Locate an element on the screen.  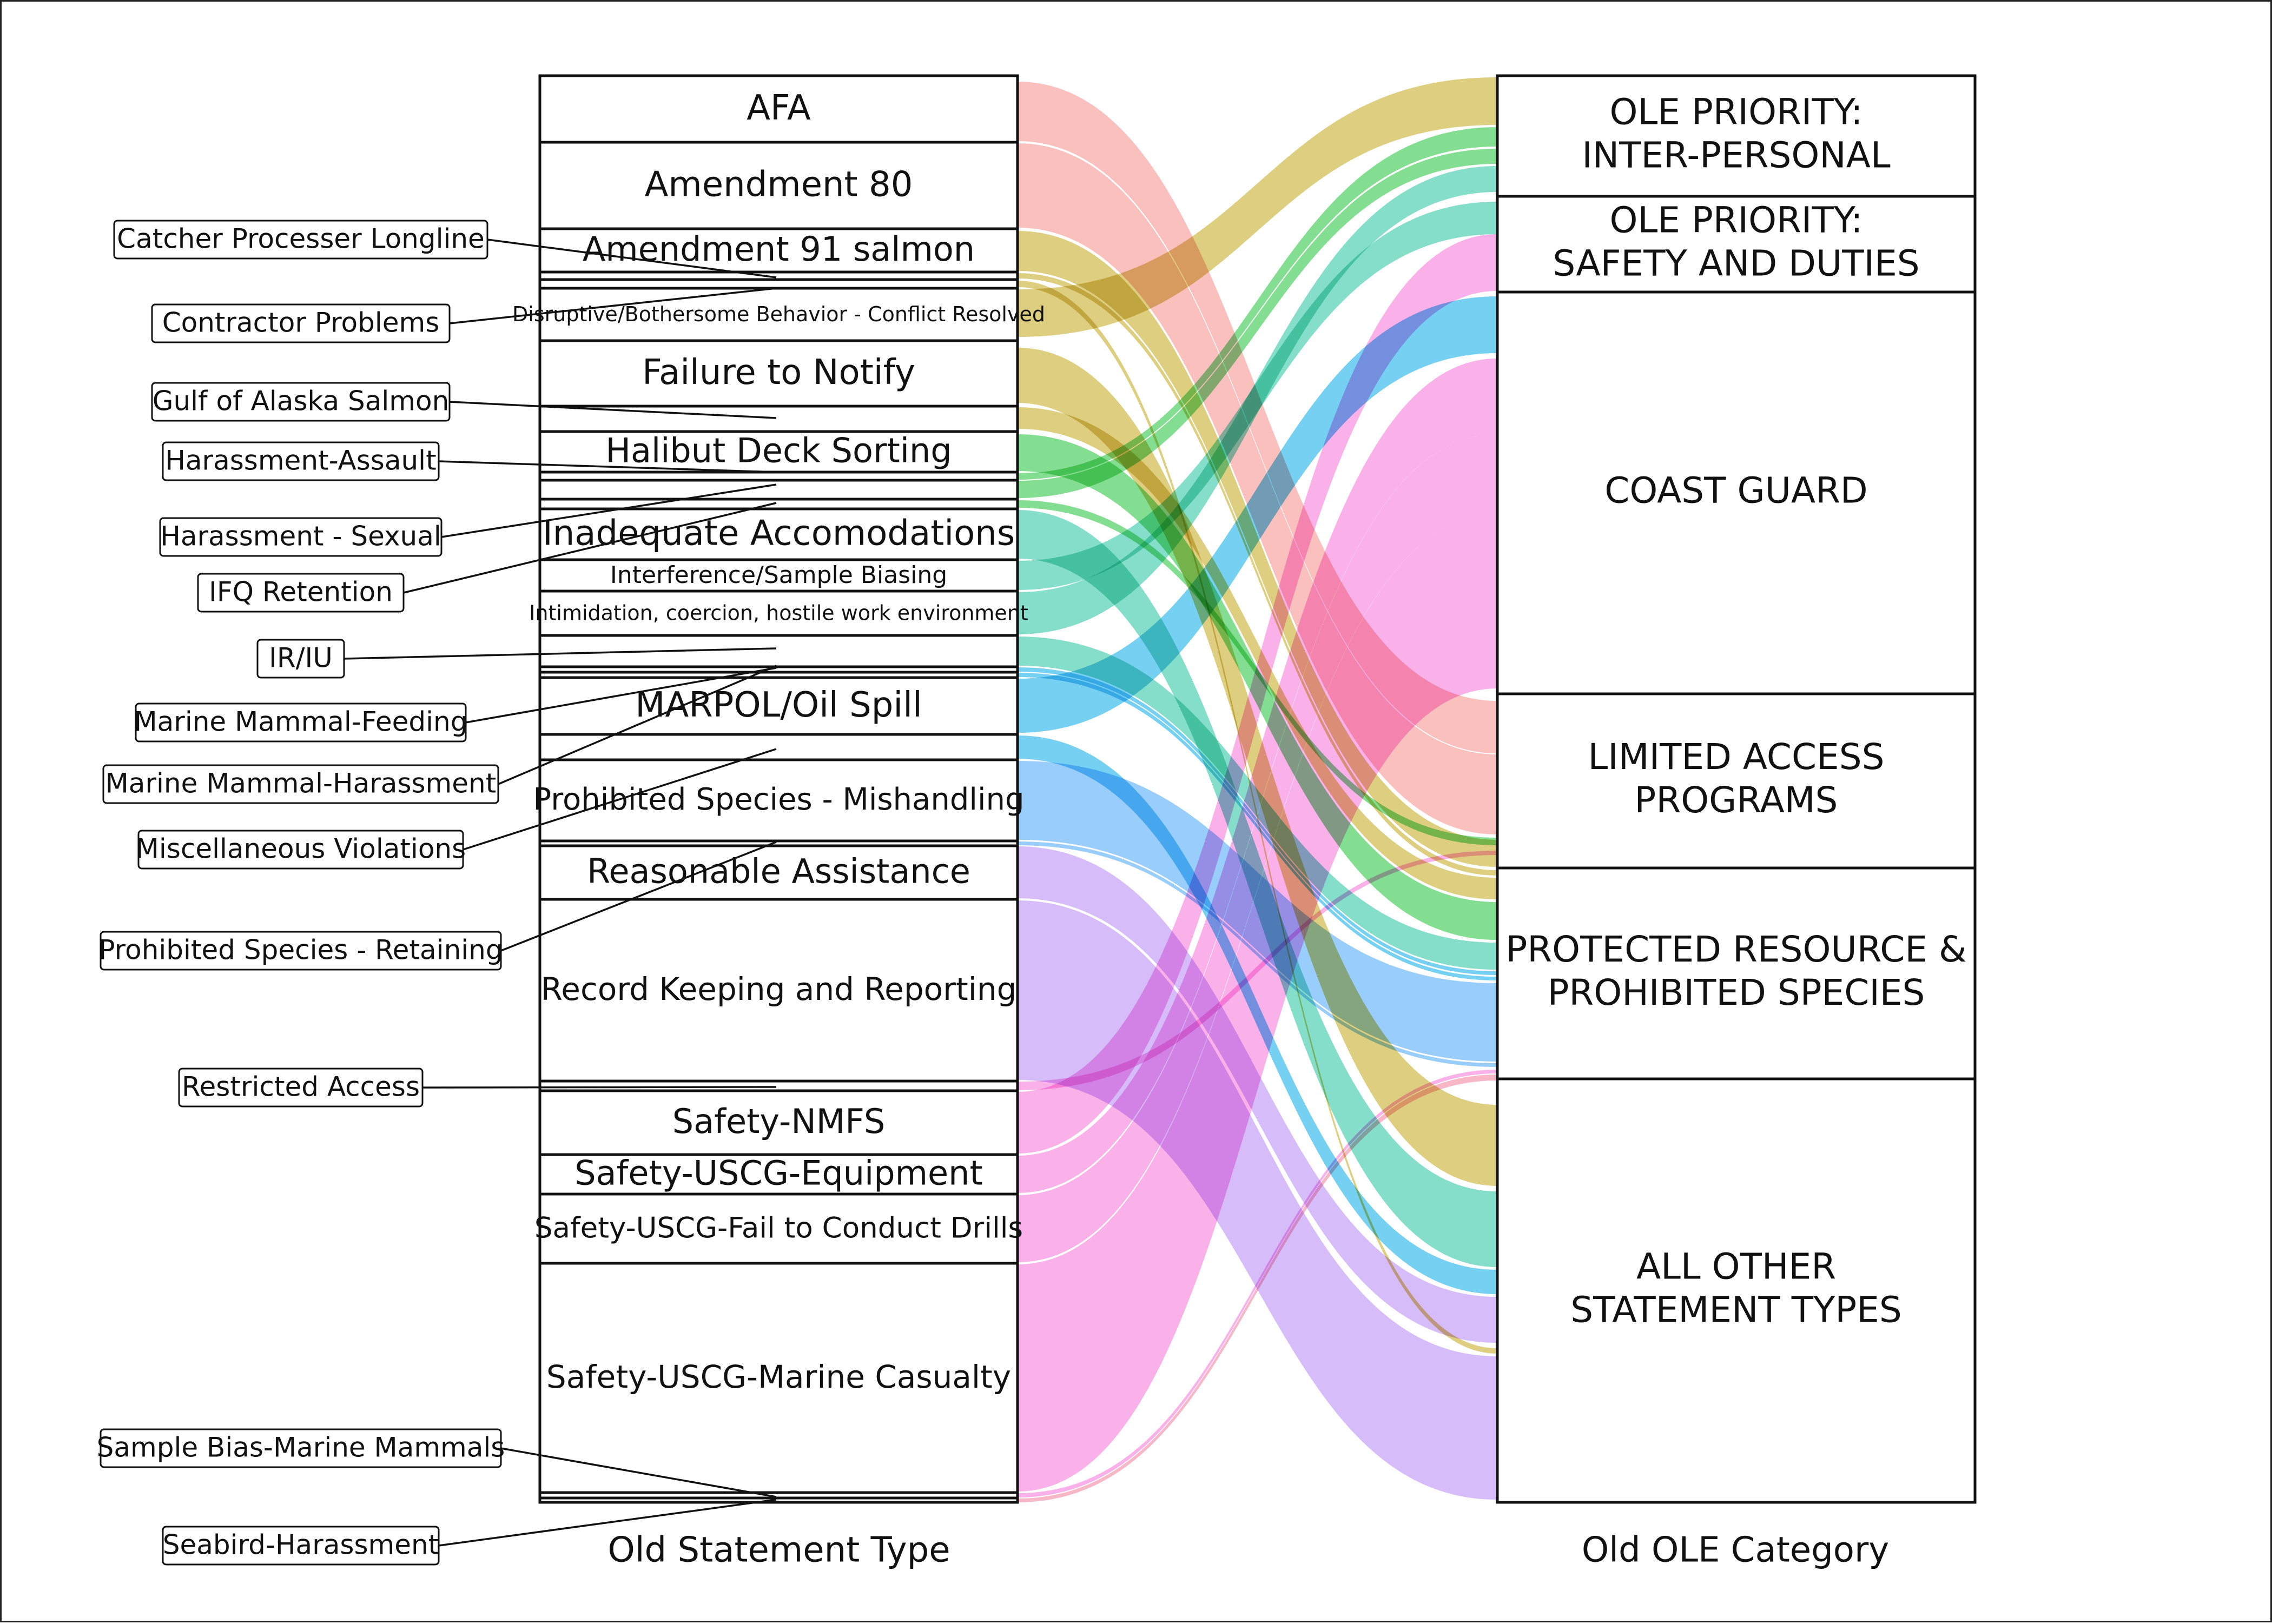
right-node-label: COAST GUARD is located at coordinates (1736, 491).